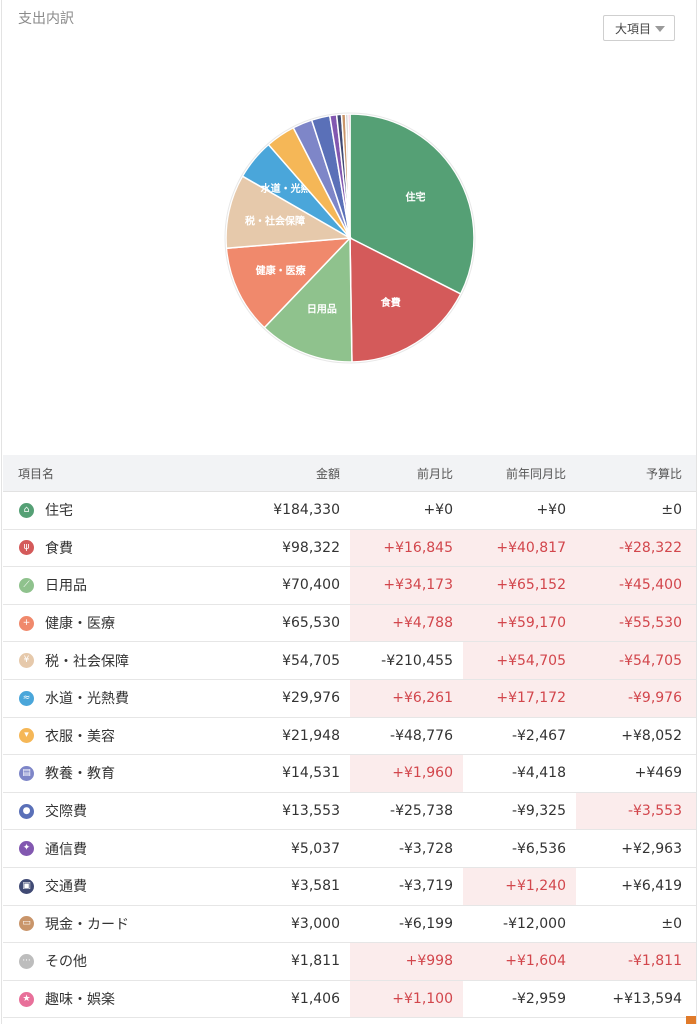 The width and height of the screenshot is (699, 1024). What do you see at coordinates (120, 999) in the screenshot?
I see `category-cell: ★ 趣味・娯楽` at bounding box center [120, 999].